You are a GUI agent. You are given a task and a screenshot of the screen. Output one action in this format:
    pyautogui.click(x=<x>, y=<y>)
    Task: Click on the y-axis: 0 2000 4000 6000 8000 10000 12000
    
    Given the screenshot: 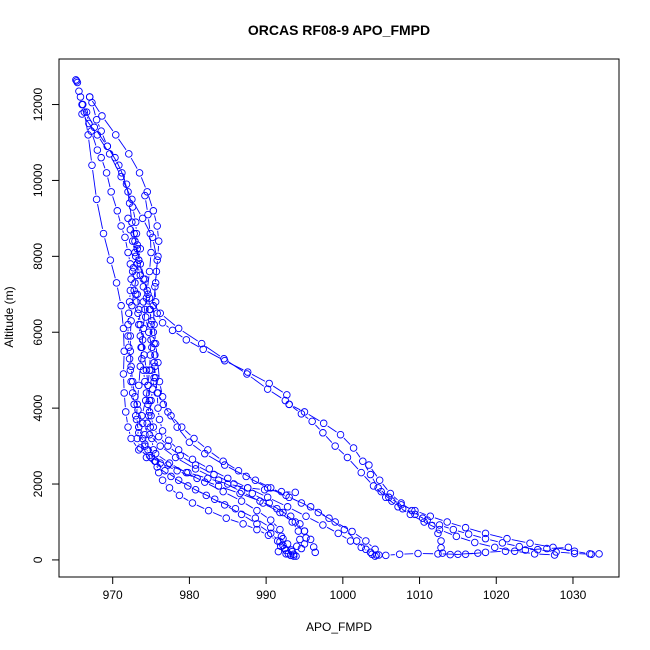 What is the action you would take?
    pyautogui.click(x=45, y=325)
    